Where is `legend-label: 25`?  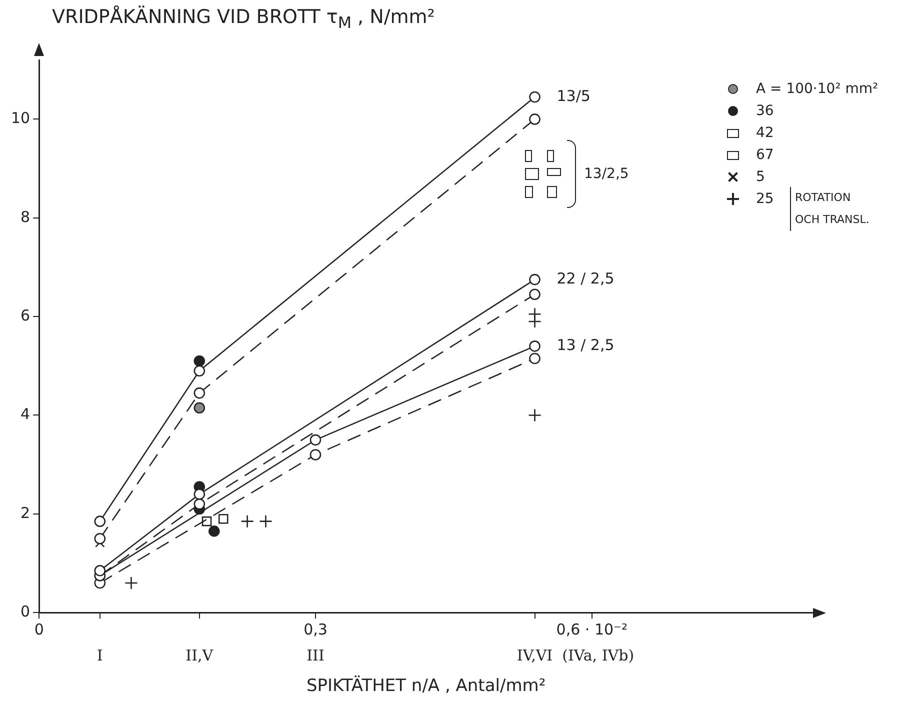 legend-label: 25 is located at coordinates (765, 199).